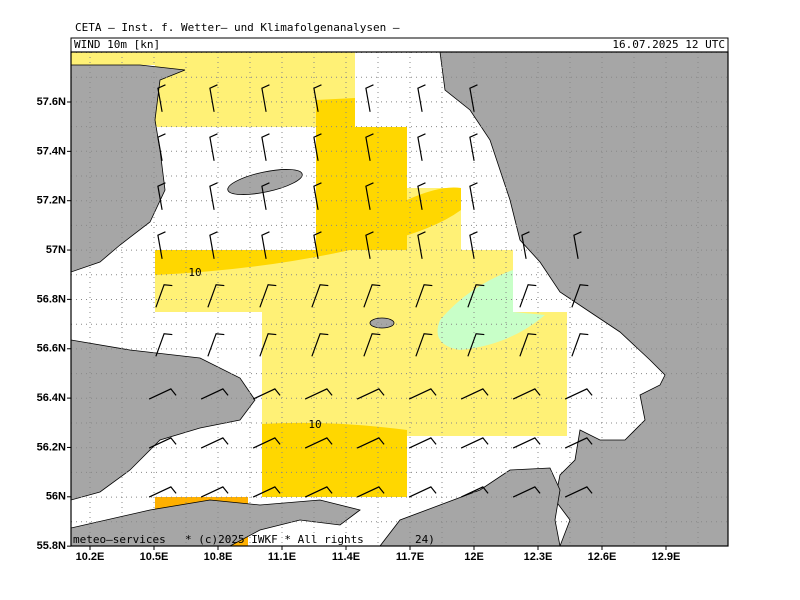  I want to click on lon-label: 10.8E, so click(218, 557).